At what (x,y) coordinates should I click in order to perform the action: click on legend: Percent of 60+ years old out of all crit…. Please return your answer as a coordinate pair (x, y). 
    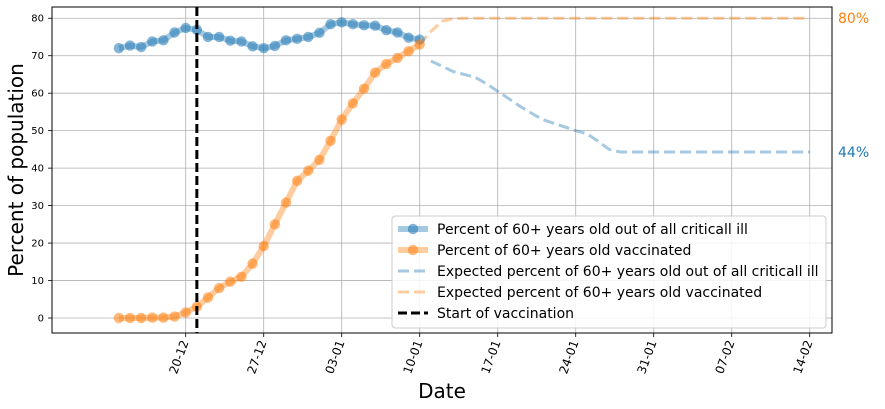
    Looking at the image, I should click on (609, 272).